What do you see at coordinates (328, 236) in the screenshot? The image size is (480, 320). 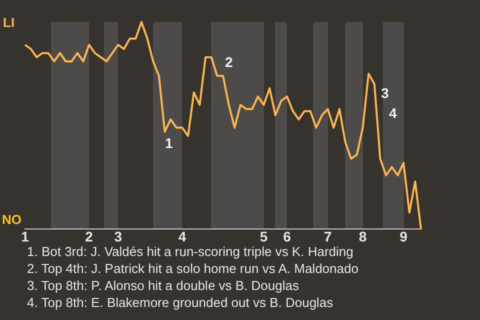 I see `x-tick-label: 7` at bounding box center [328, 236].